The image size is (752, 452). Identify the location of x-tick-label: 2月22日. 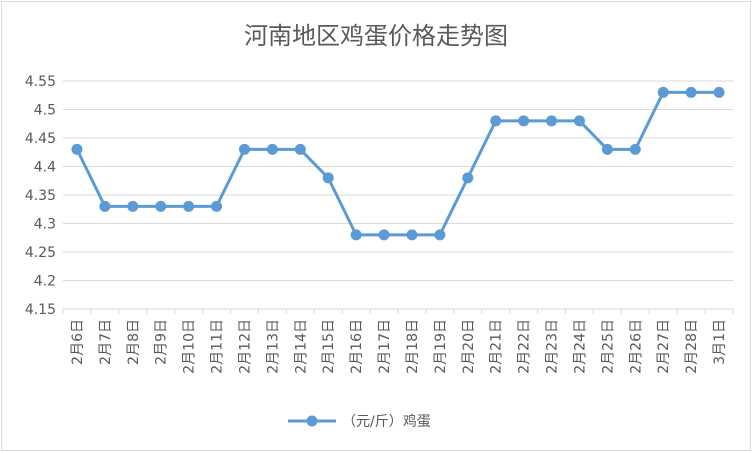
(525, 346).